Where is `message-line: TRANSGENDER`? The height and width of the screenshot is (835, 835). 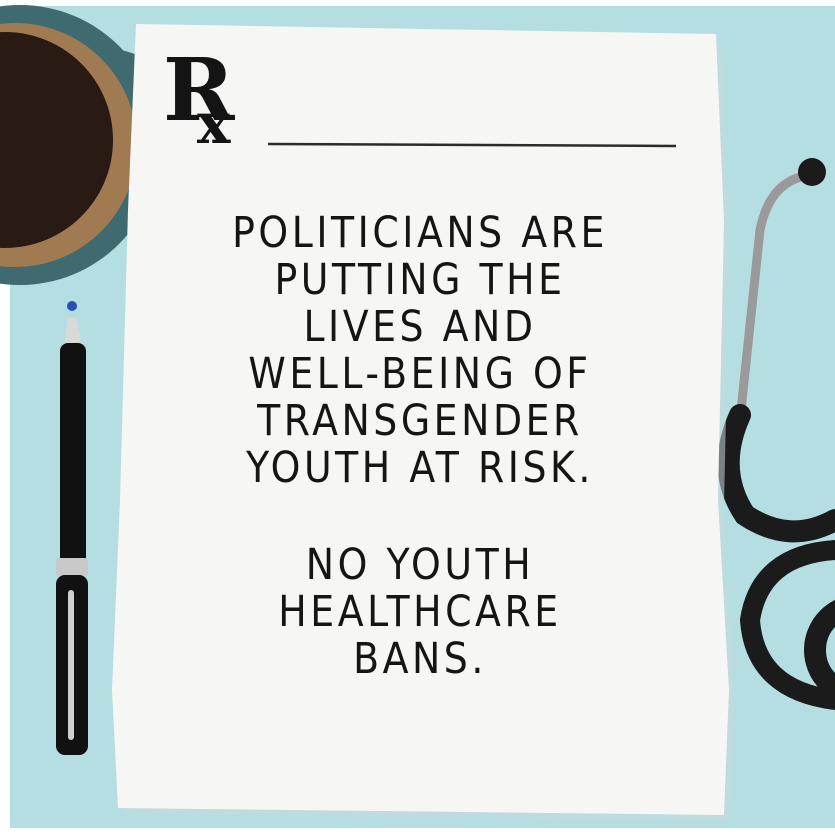
message-line: TRANSGENDER is located at coordinates (420, 421).